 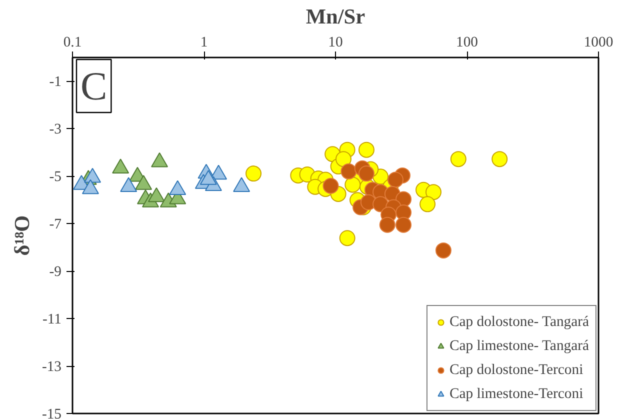 I want to click on y-tick-label: -9, so click(x=55, y=272).